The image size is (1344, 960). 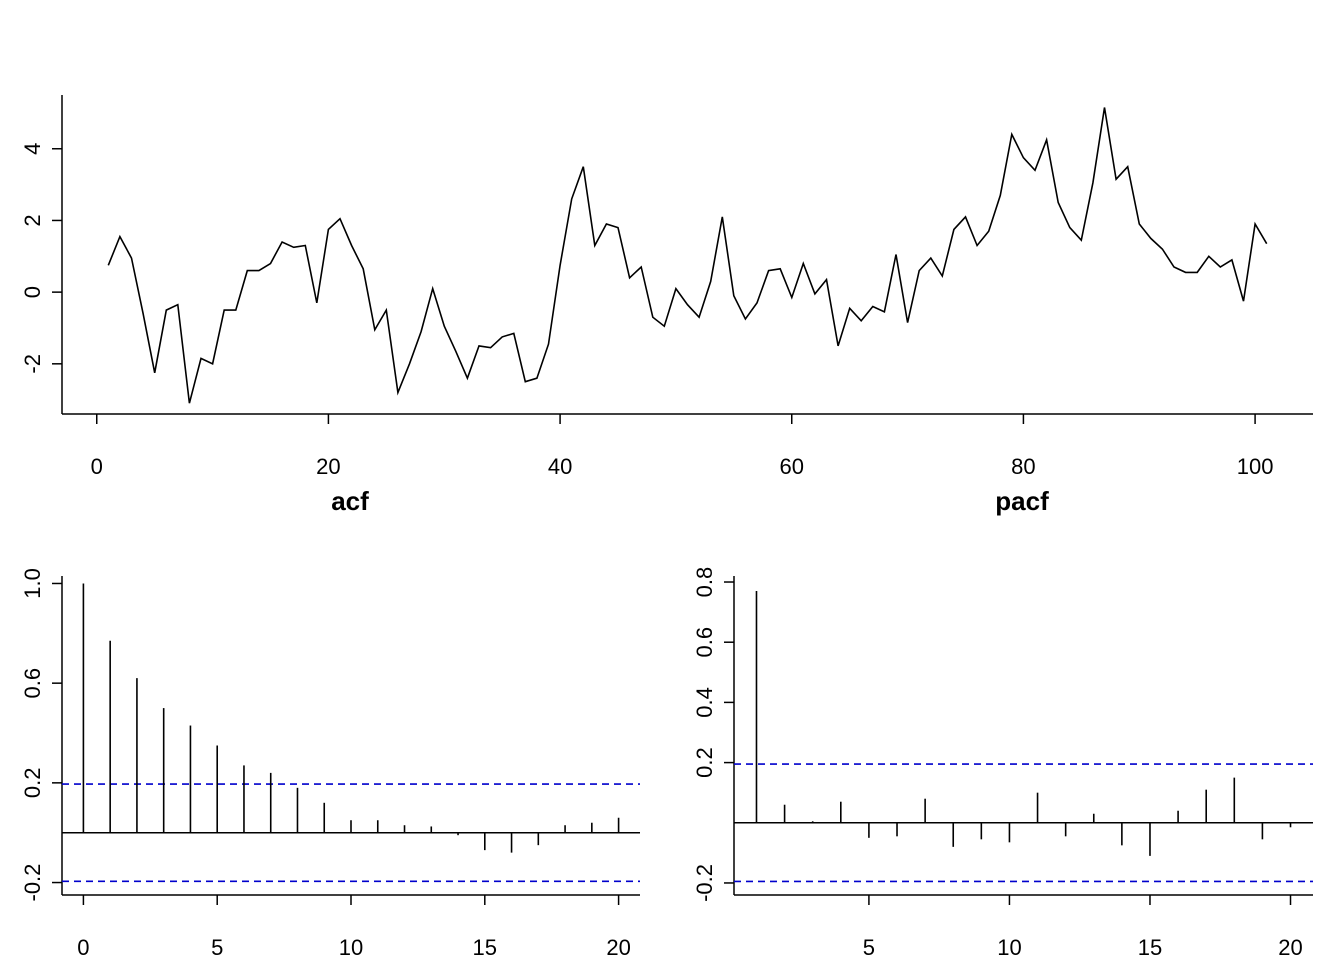 I want to click on acf-title: acf, so click(x=350, y=501).